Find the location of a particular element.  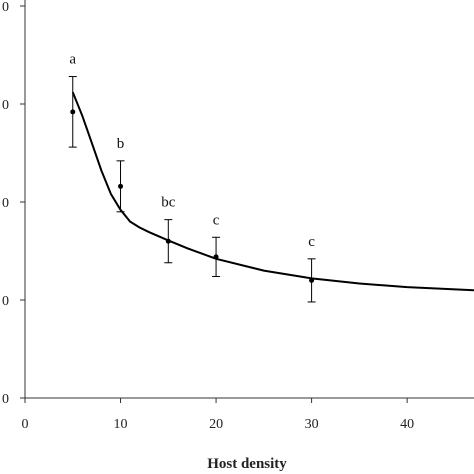

x-tick-label: 40 is located at coordinates (407, 424).